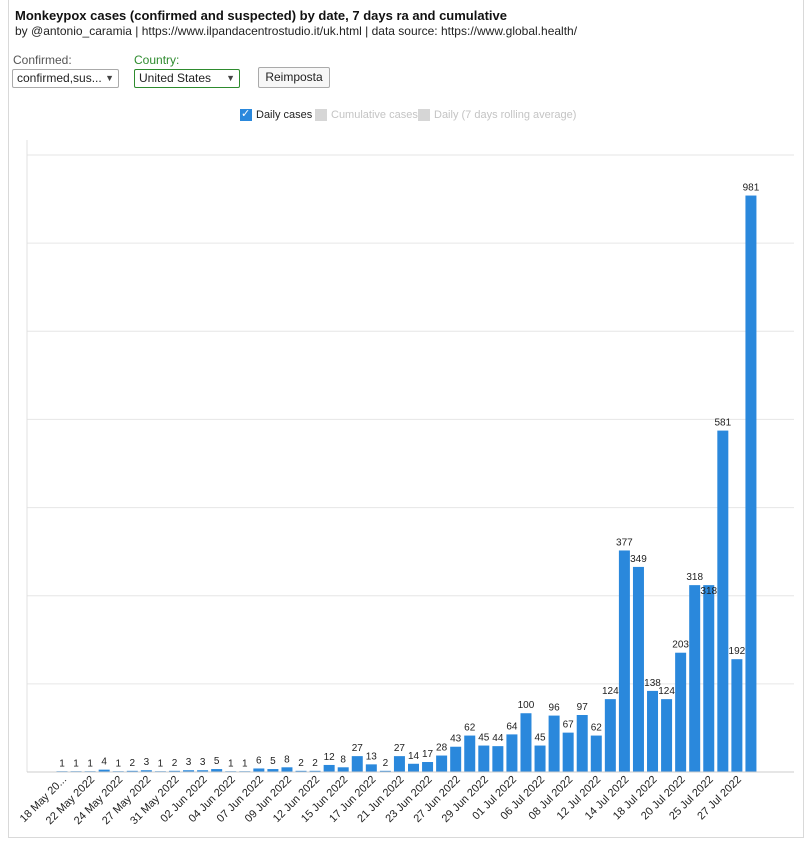 The height and width of the screenshot is (841, 808). Describe the element at coordinates (624, 542) in the screenshot. I see `data-label: 377` at that location.